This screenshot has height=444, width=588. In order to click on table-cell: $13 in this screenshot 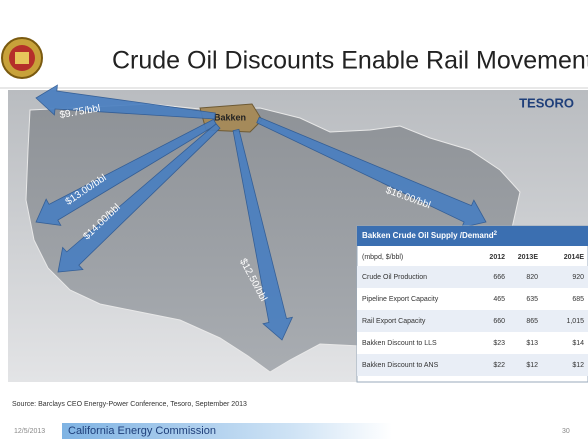, I will do `click(532, 343)`.